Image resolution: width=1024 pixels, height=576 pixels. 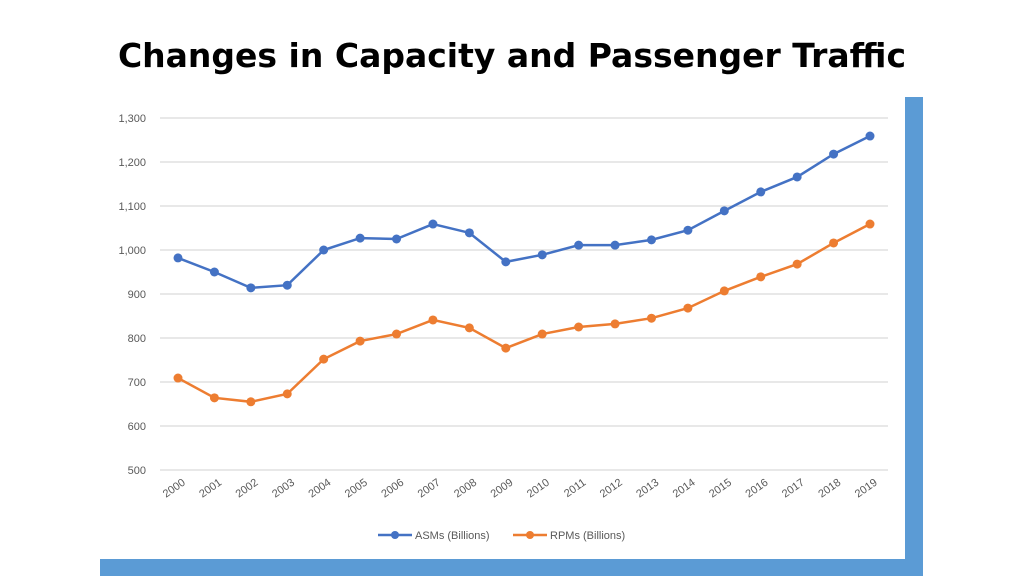 What do you see at coordinates (829, 489) in the screenshot?
I see `x-tick-label: 2018` at bounding box center [829, 489].